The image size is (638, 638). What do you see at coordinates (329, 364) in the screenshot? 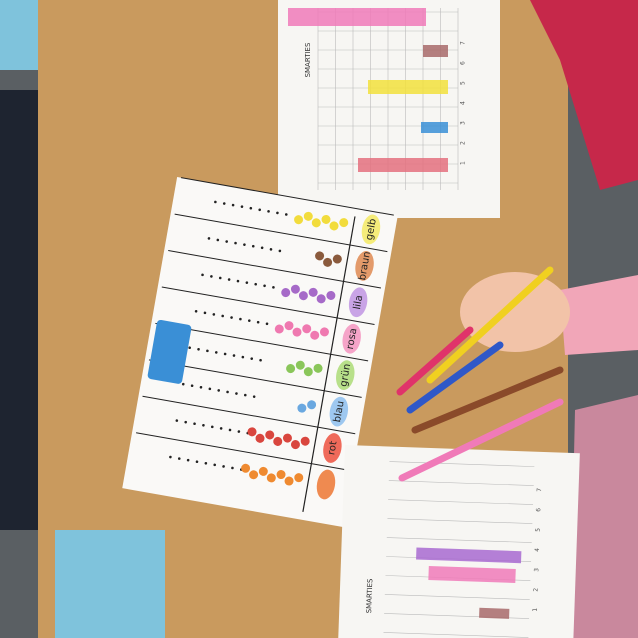
I see `divider` at bounding box center [329, 364].